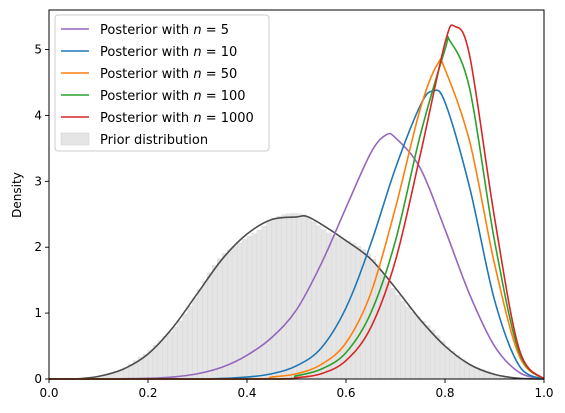 The image size is (565, 413). I want to click on y-tick-label: 1, so click(38, 313).